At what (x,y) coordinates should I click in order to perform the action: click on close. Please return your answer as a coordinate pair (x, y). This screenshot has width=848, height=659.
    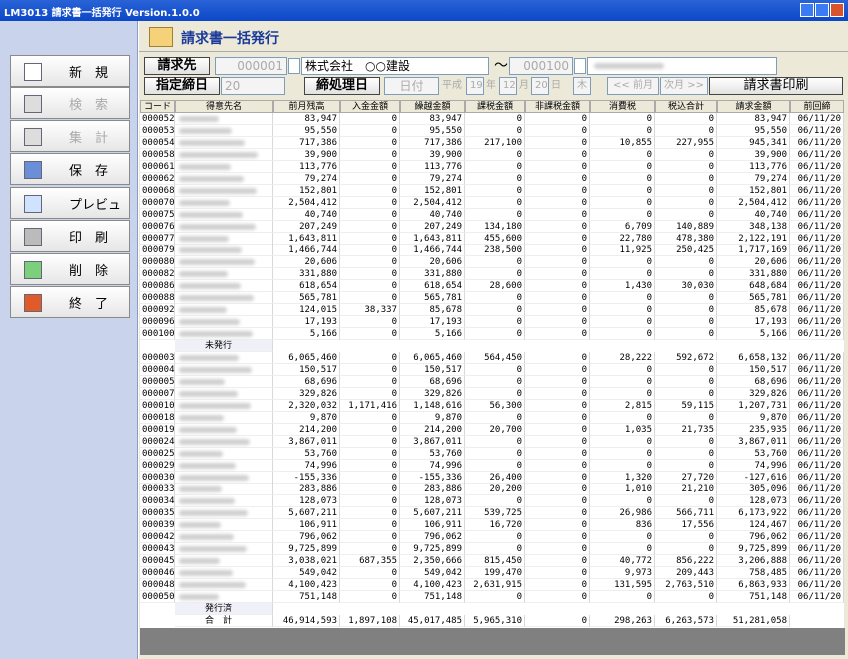
    Looking at the image, I should click on (837, 10).